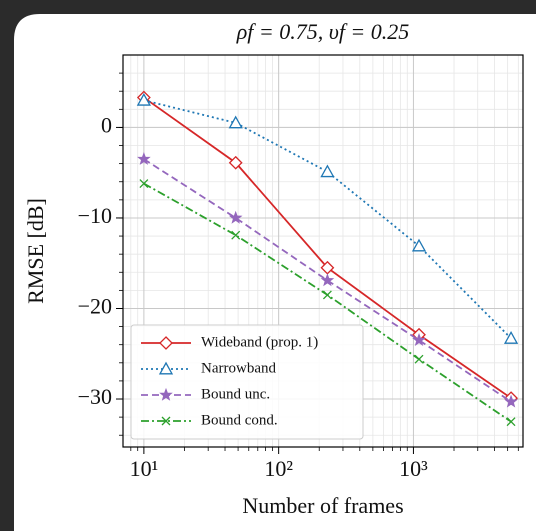  What do you see at coordinates (235, 394) in the screenshot?
I see `legend-label: Bound unc.` at bounding box center [235, 394].